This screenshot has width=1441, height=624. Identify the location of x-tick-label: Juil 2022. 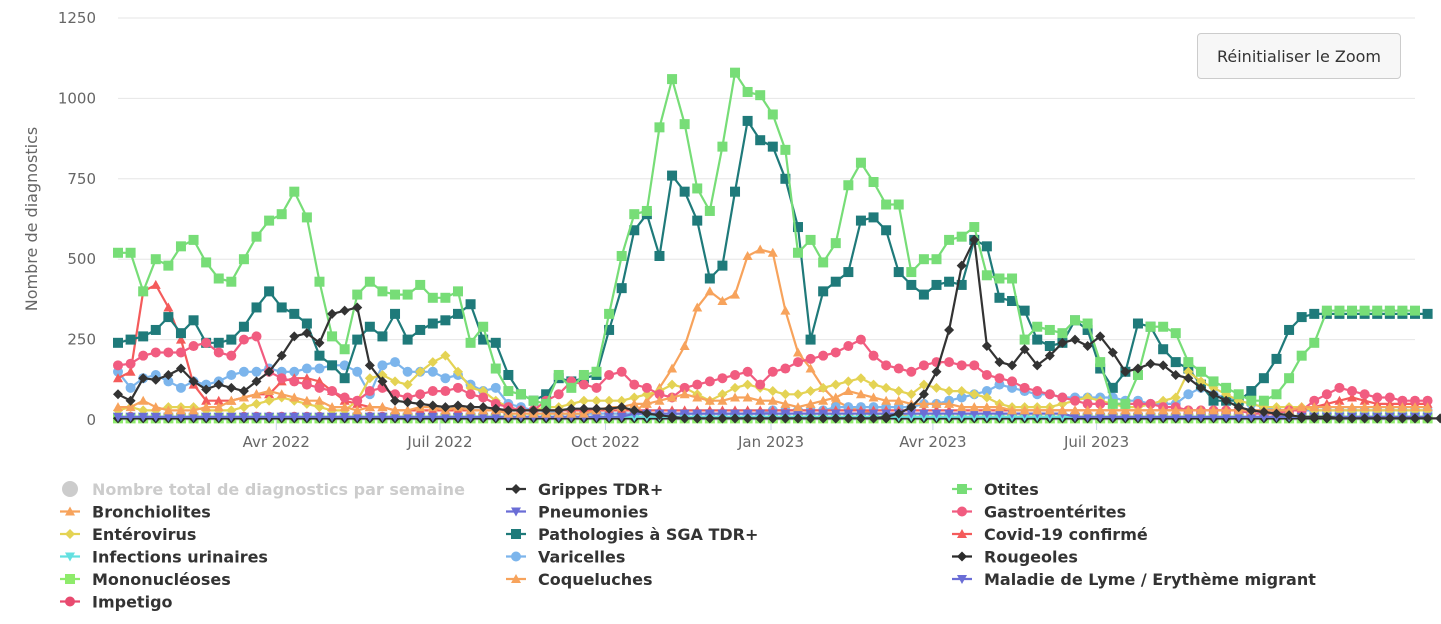
(439, 442).